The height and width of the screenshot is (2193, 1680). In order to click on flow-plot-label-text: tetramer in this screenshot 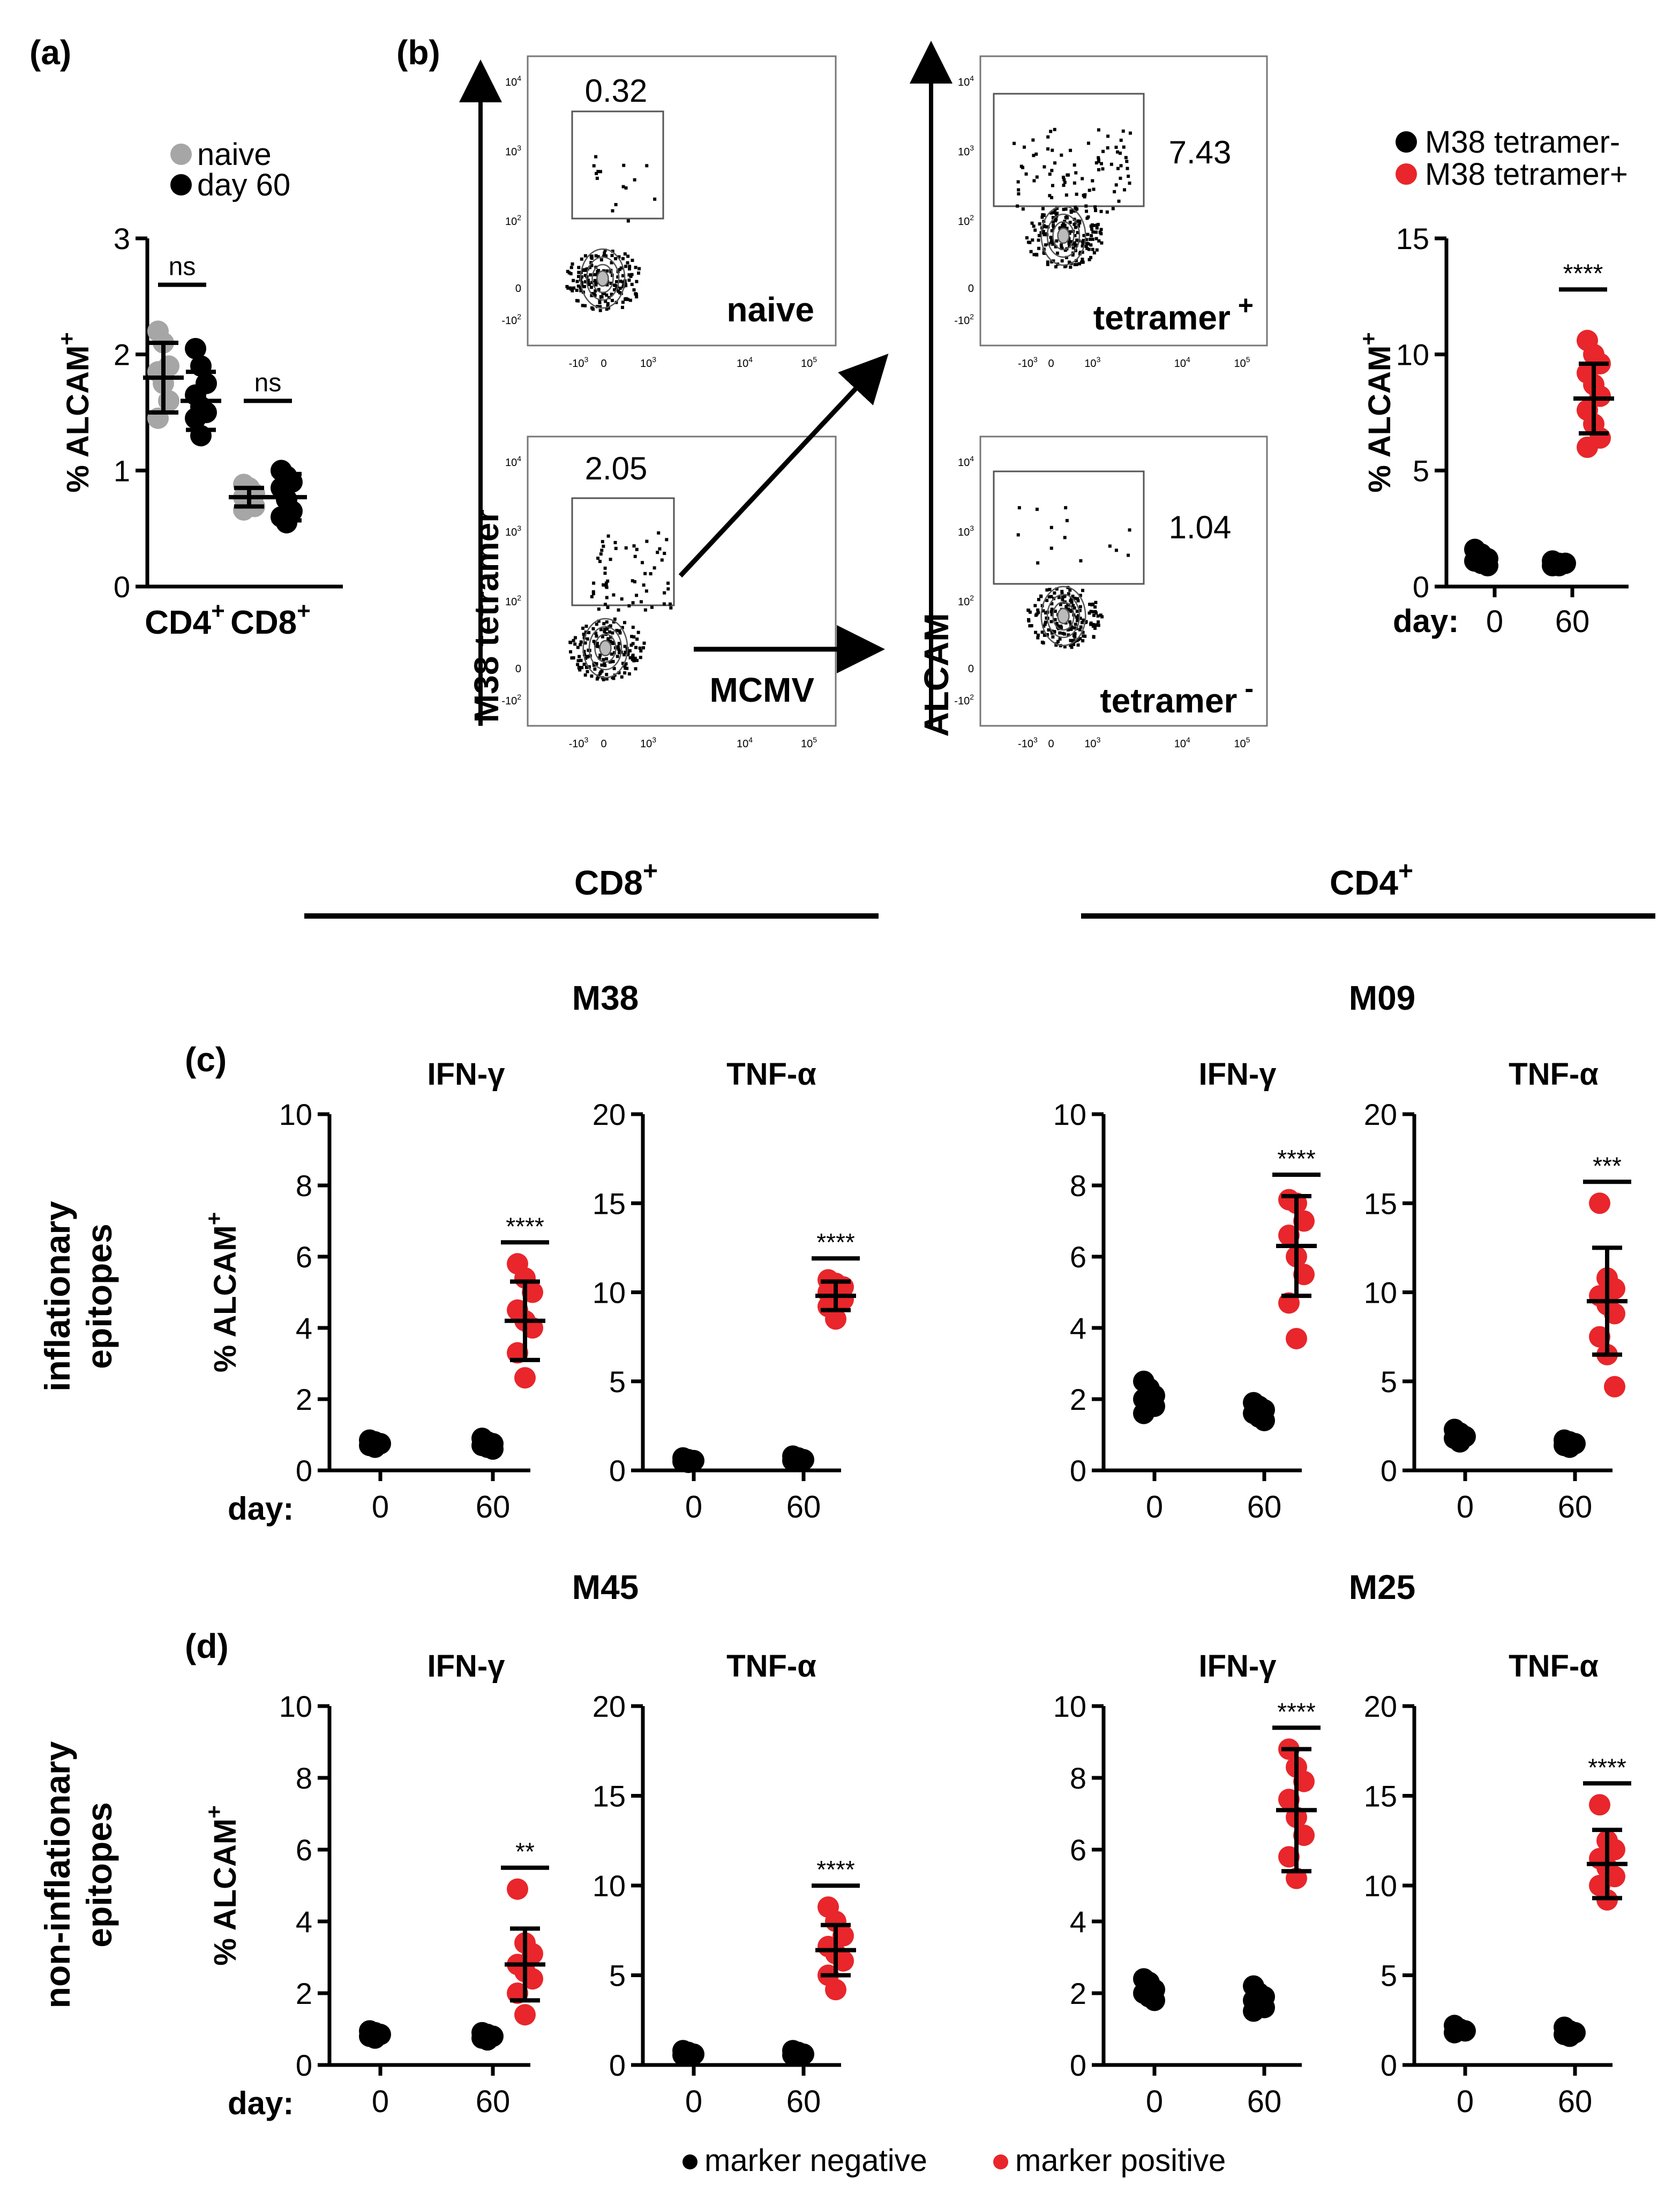, I will do `click(1162, 317)`.